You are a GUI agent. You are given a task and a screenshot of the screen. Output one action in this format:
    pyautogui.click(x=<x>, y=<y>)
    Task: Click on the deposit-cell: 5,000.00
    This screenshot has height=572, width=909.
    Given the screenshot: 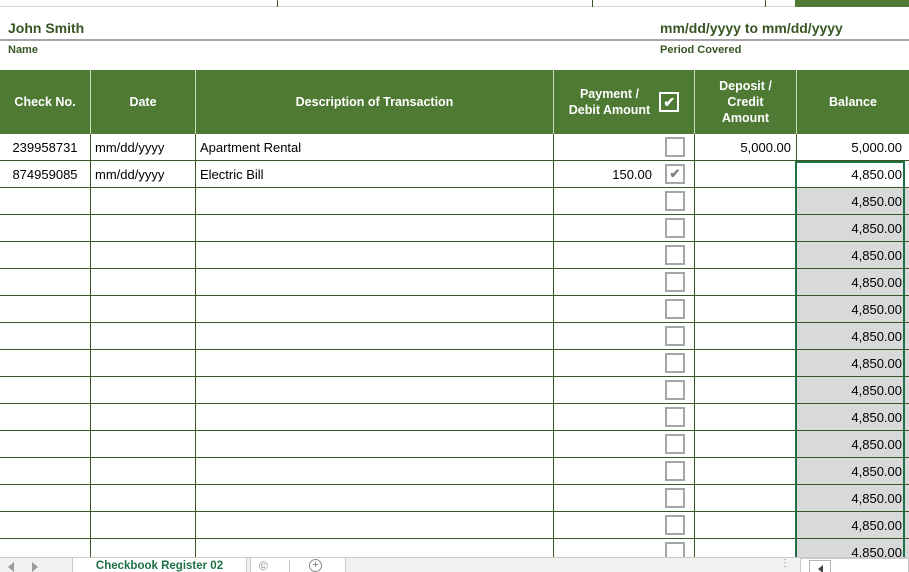 What is the action you would take?
    pyautogui.click(x=746, y=147)
    